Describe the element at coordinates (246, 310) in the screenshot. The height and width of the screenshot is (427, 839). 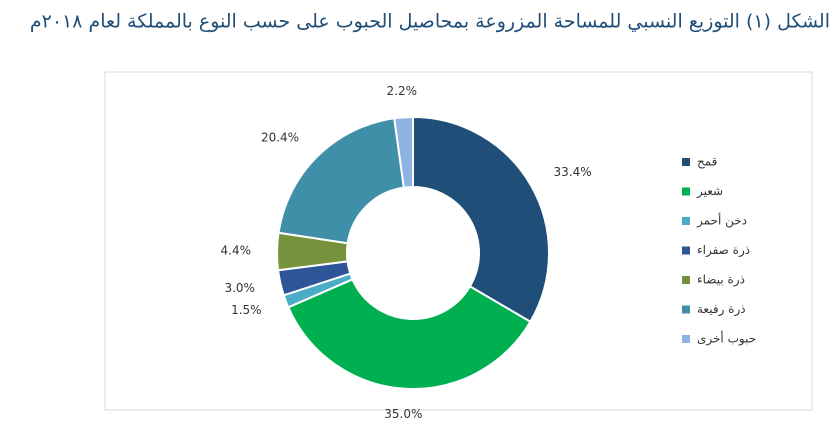
I see `data-label: 1.5%` at that location.